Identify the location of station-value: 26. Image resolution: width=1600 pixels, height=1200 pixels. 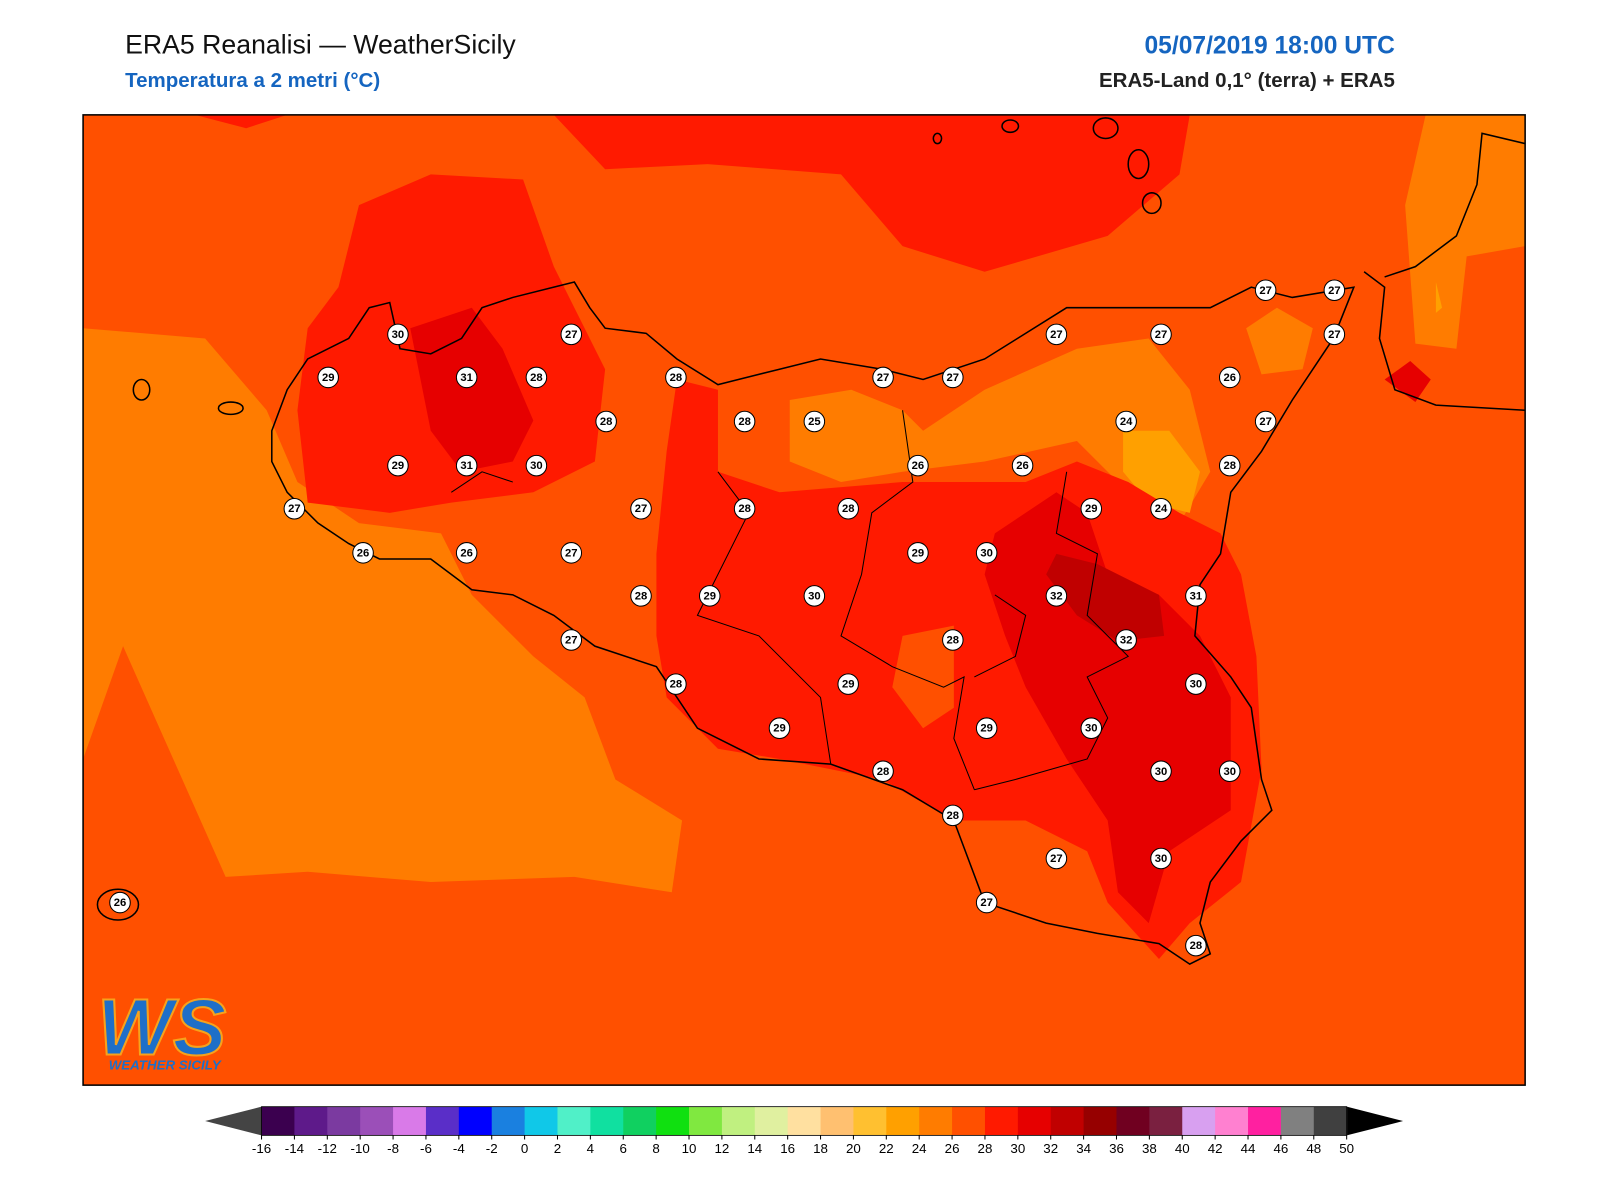
(363, 553).